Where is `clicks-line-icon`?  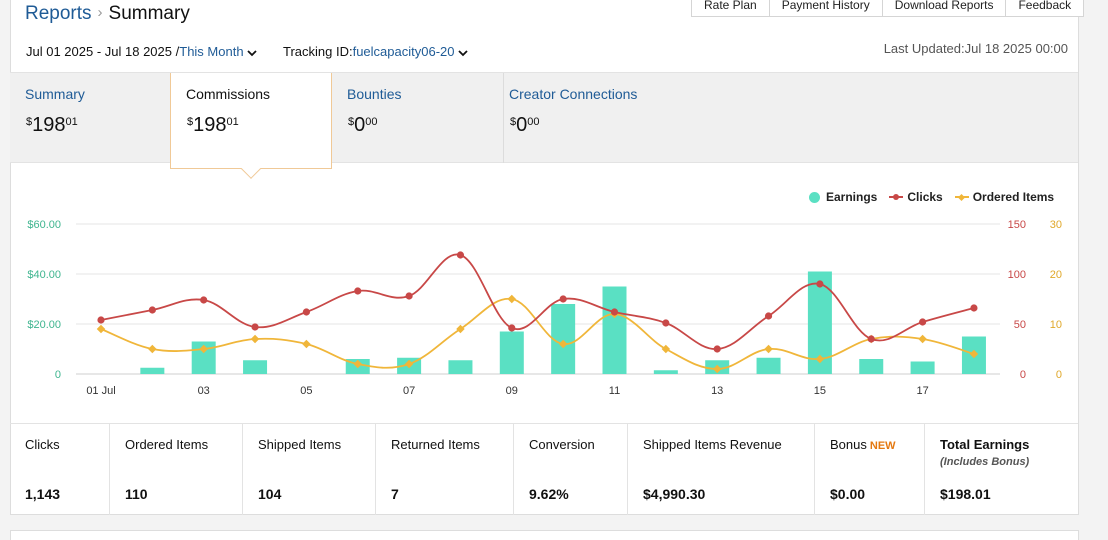 clicks-line-icon is located at coordinates (896, 197).